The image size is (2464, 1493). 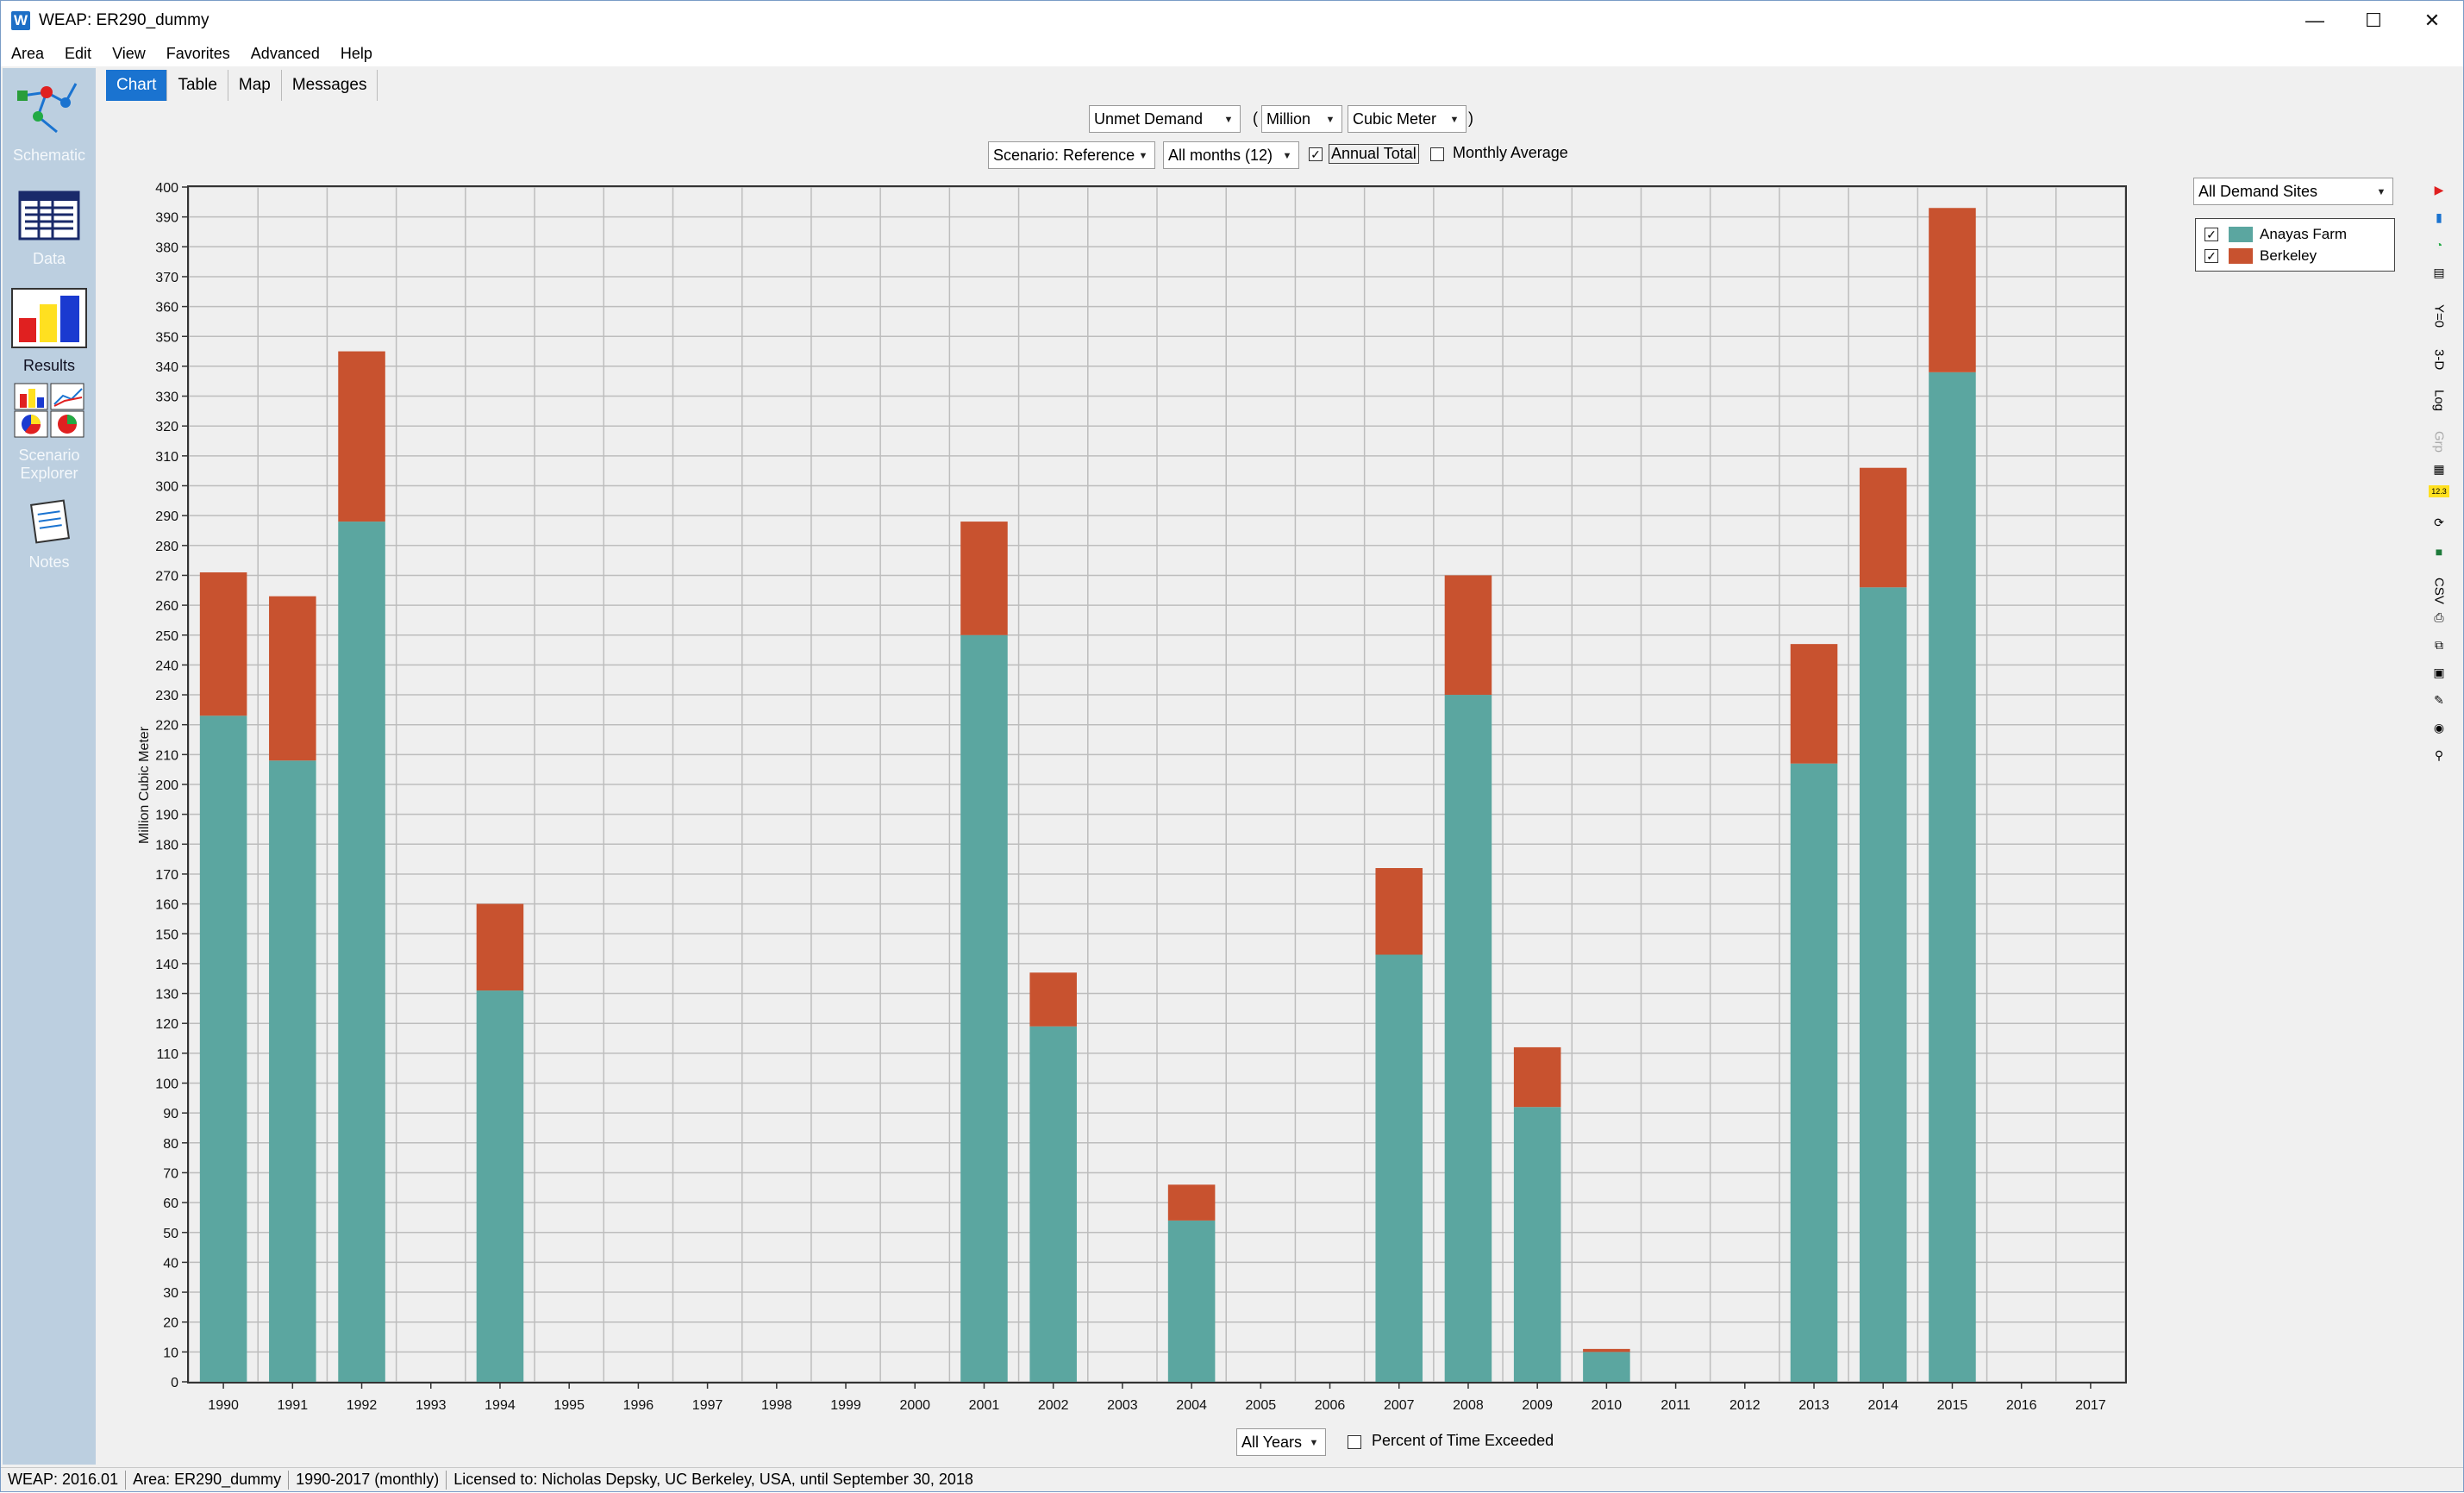 What do you see at coordinates (49, 433) in the screenshot?
I see `sidebar-item-scenario-explorer: Scenario Explorer` at bounding box center [49, 433].